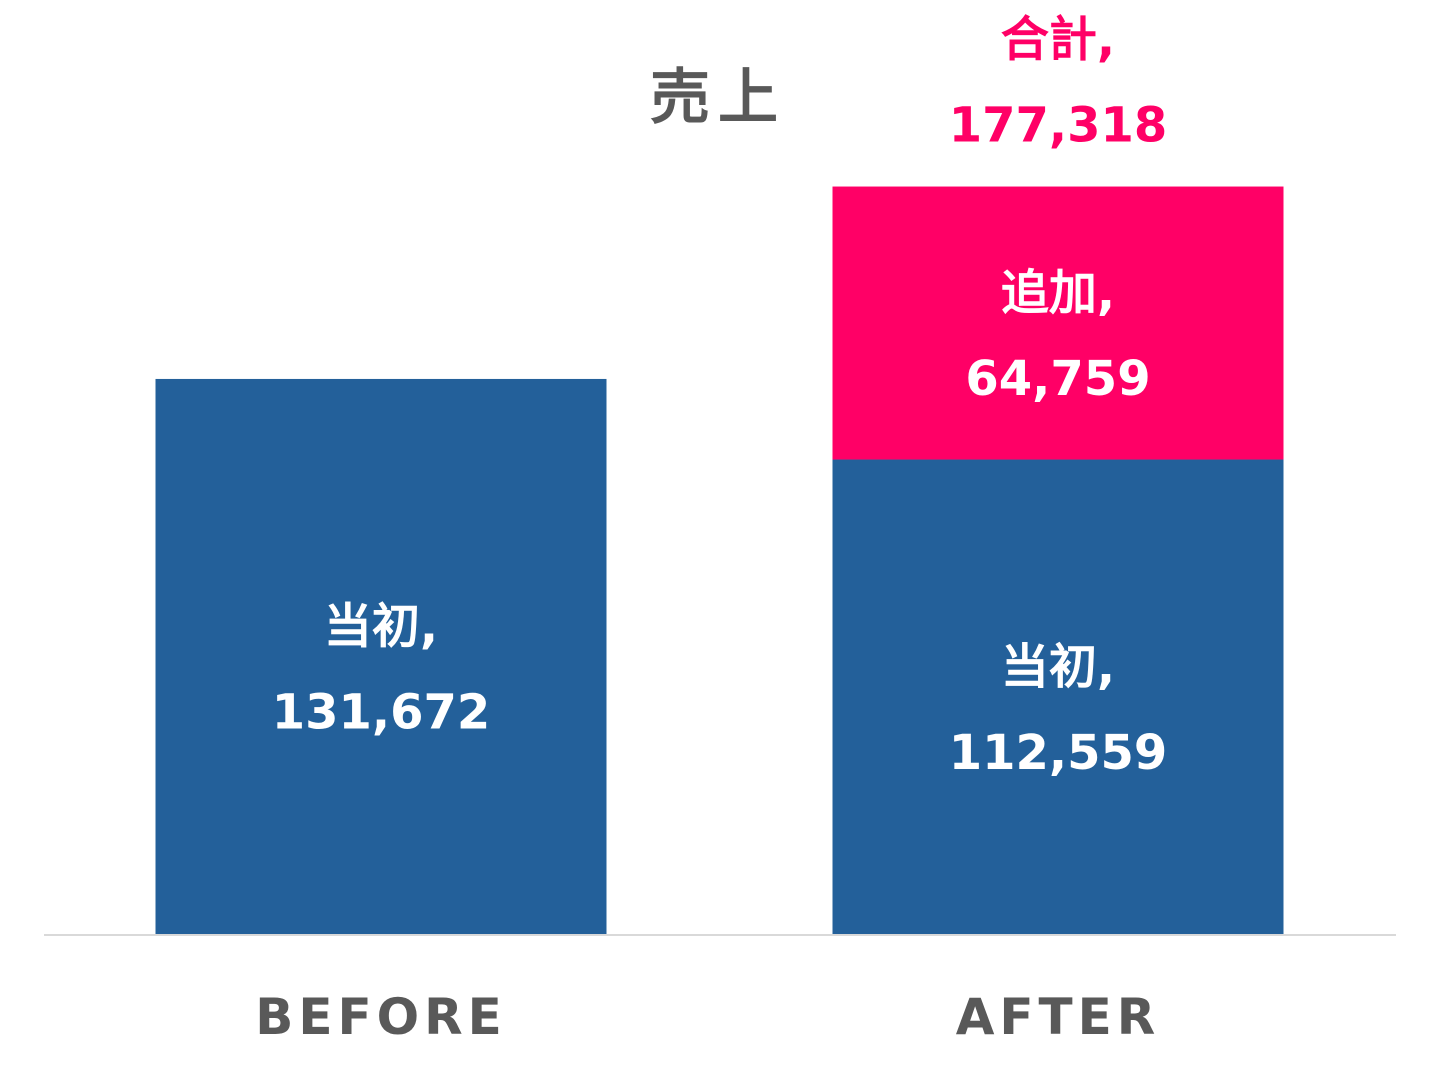 This screenshot has width=1440, height=1080. What do you see at coordinates (381, 1017) in the screenshot?
I see `category-label-before: BEFORE` at bounding box center [381, 1017].